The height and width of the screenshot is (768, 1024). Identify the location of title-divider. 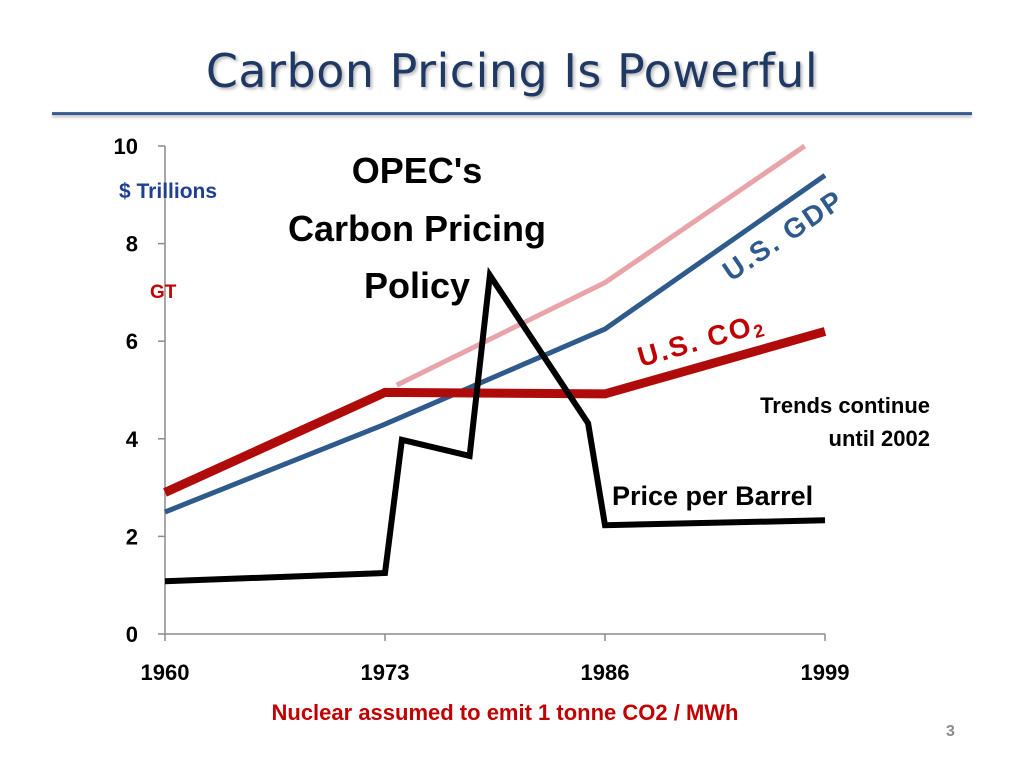
(512, 113).